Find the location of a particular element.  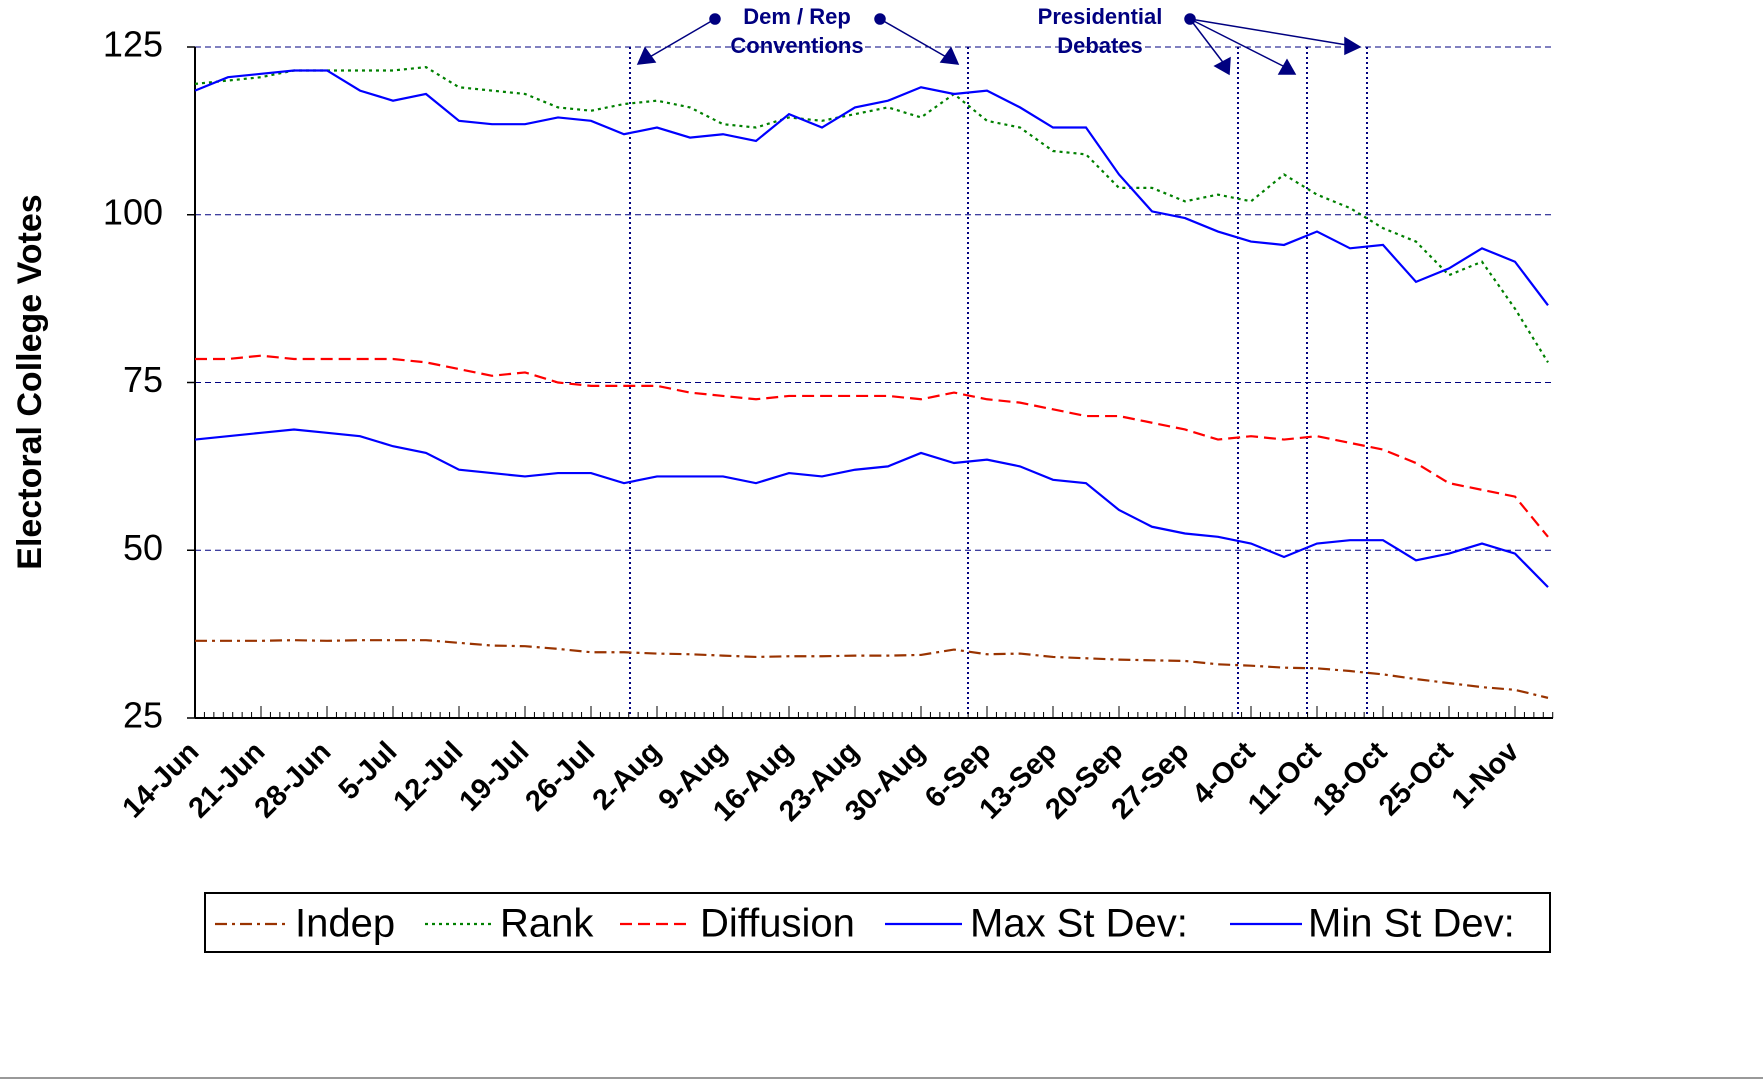

y-tick-label: 125 is located at coordinates (133, 44).